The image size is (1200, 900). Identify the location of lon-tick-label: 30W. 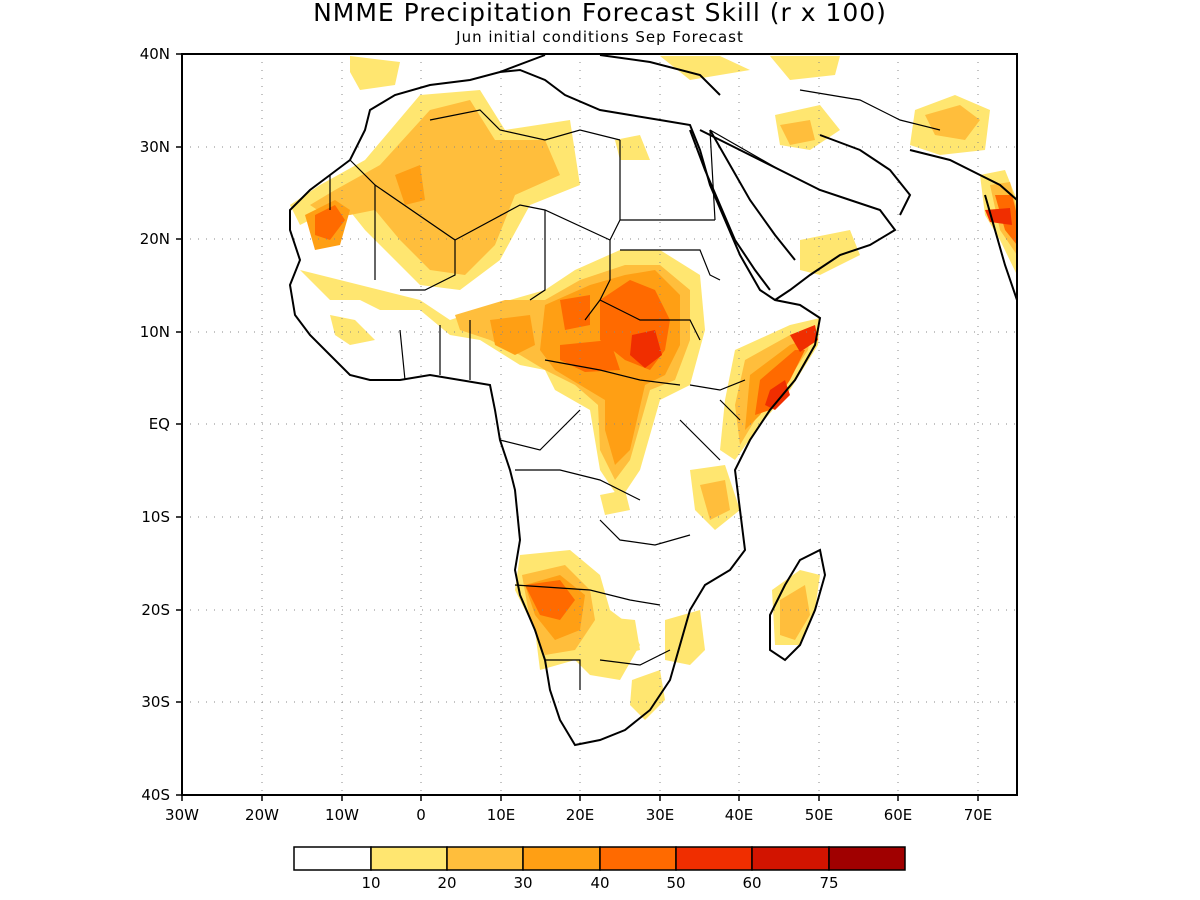
(182, 815).